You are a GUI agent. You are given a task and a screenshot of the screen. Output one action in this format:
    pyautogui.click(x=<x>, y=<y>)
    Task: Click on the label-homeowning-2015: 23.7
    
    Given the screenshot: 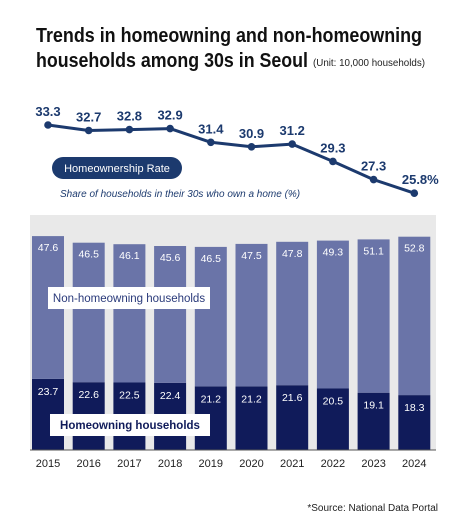 What is the action you would take?
    pyautogui.click(x=48, y=392)
    